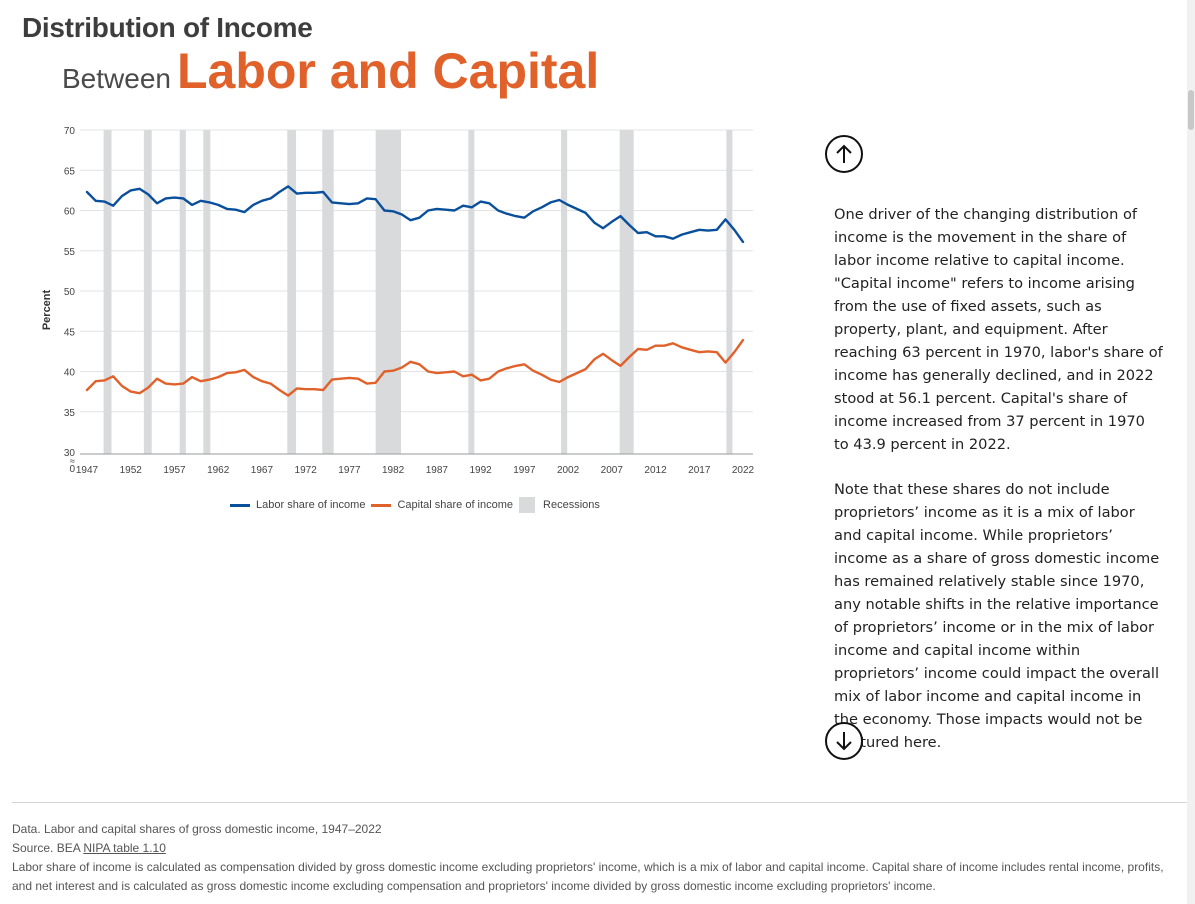 The height and width of the screenshot is (904, 1195). What do you see at coordinates (388, 71) in the screenshot?
I see `subtitle-emphasis: Labor and Capital` at bounding box center [388, 71].